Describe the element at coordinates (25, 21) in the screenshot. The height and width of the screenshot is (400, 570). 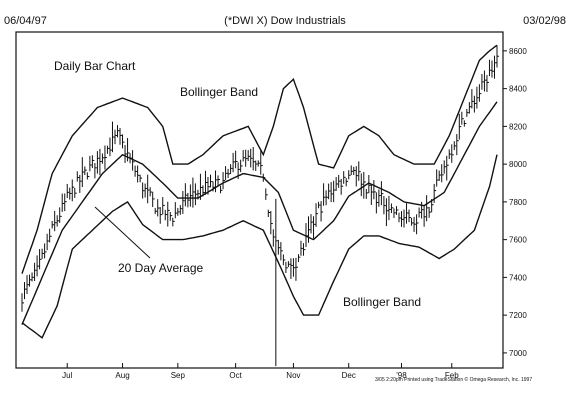
I see `header-start-date: 06/04/97` at that location.